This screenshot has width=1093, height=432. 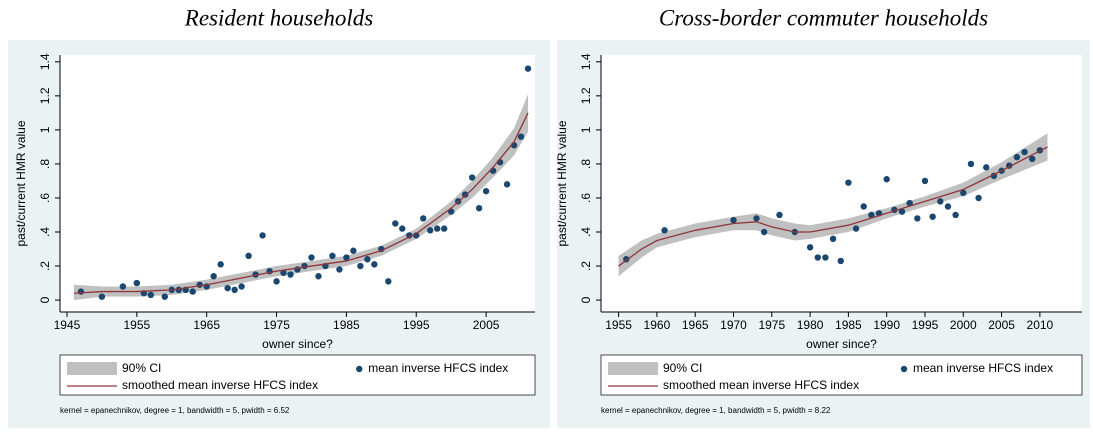 I want to click on x-tick-label: 2000, so click(x=963, y=325).